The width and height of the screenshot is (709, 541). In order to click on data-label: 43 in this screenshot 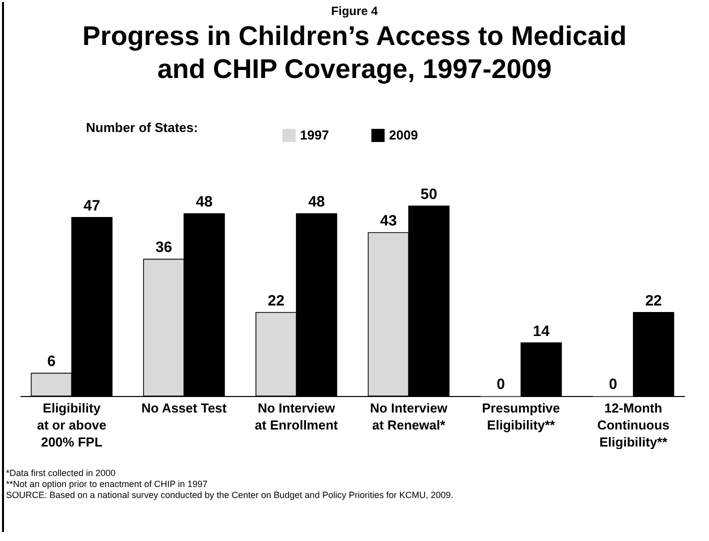, I will do `click(388, 221)`.